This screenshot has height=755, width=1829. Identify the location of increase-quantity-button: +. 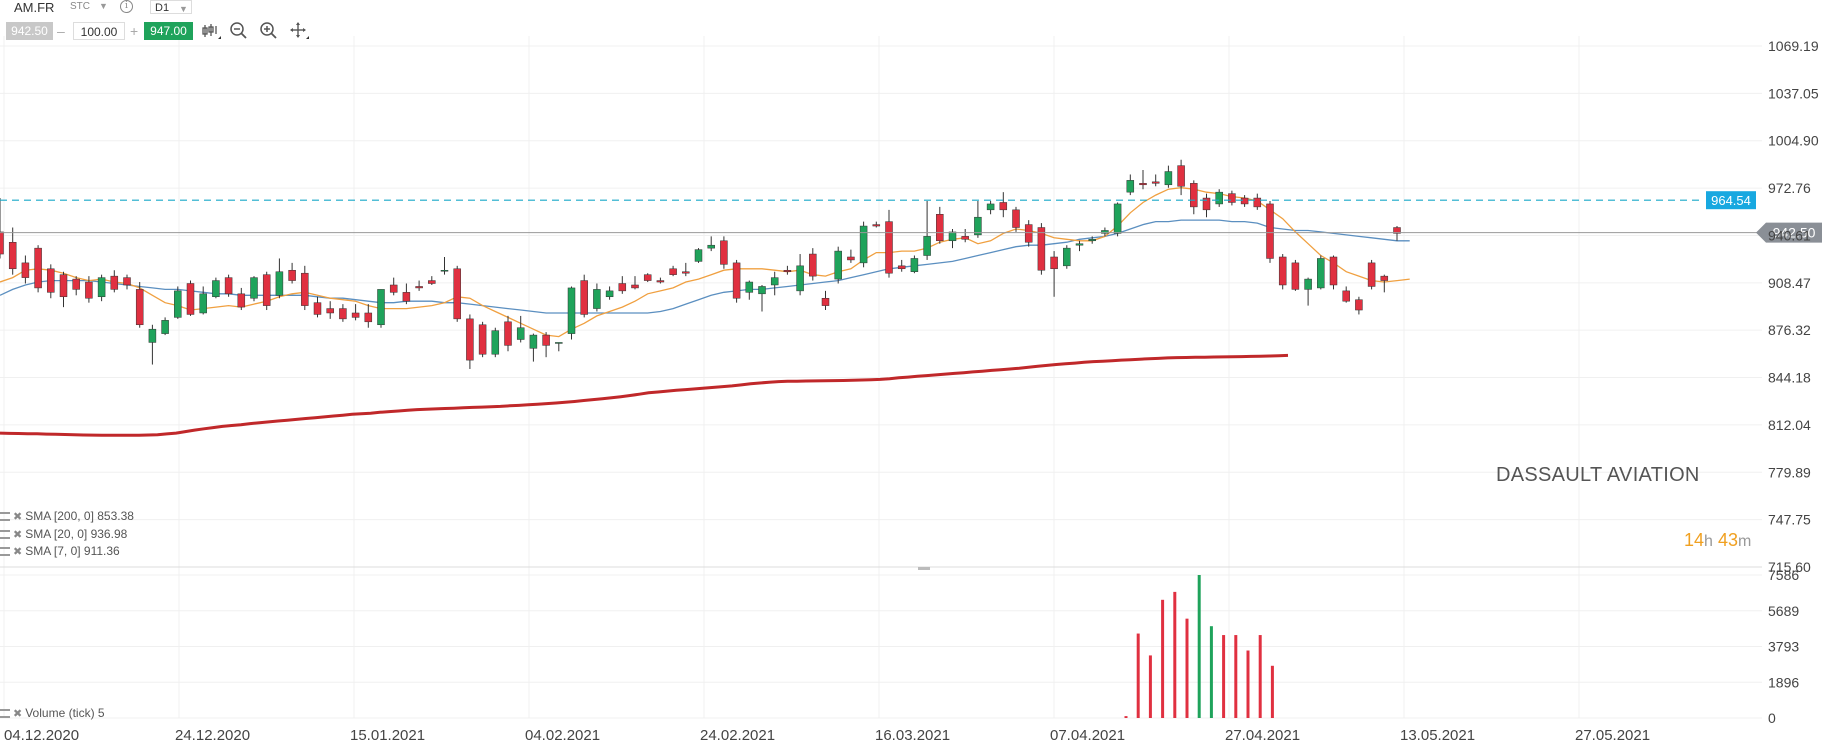
(134, 31).